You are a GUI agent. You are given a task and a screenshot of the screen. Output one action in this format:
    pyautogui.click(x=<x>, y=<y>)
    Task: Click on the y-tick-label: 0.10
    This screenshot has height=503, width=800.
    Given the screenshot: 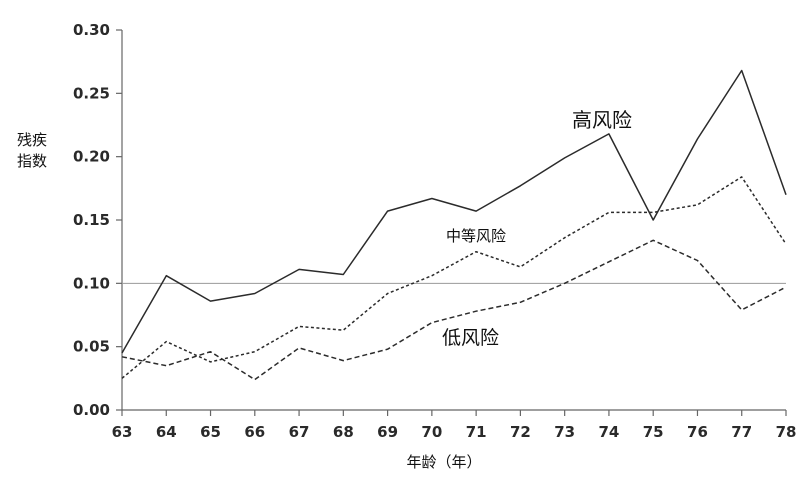 What is the action you would take?
    pyautogui.click(x=91, y=283)
    